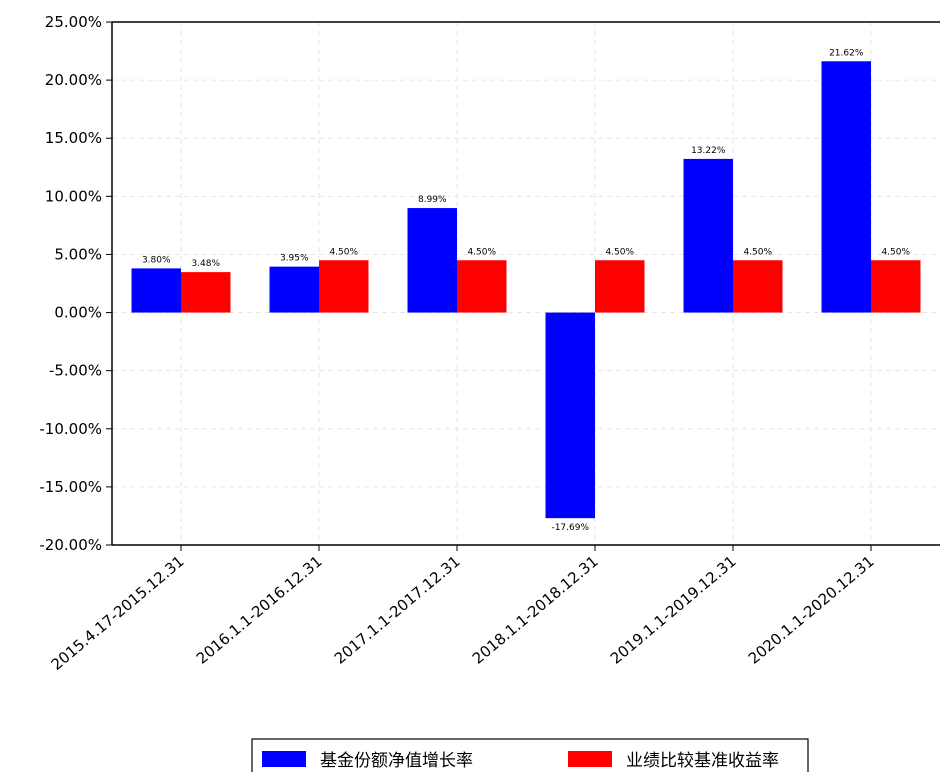 This screenshot has width=941, height=772. Describe the element at coordinates (156, 260) in the screenshot. I see `bar-value-label: 3.80%` at that location.